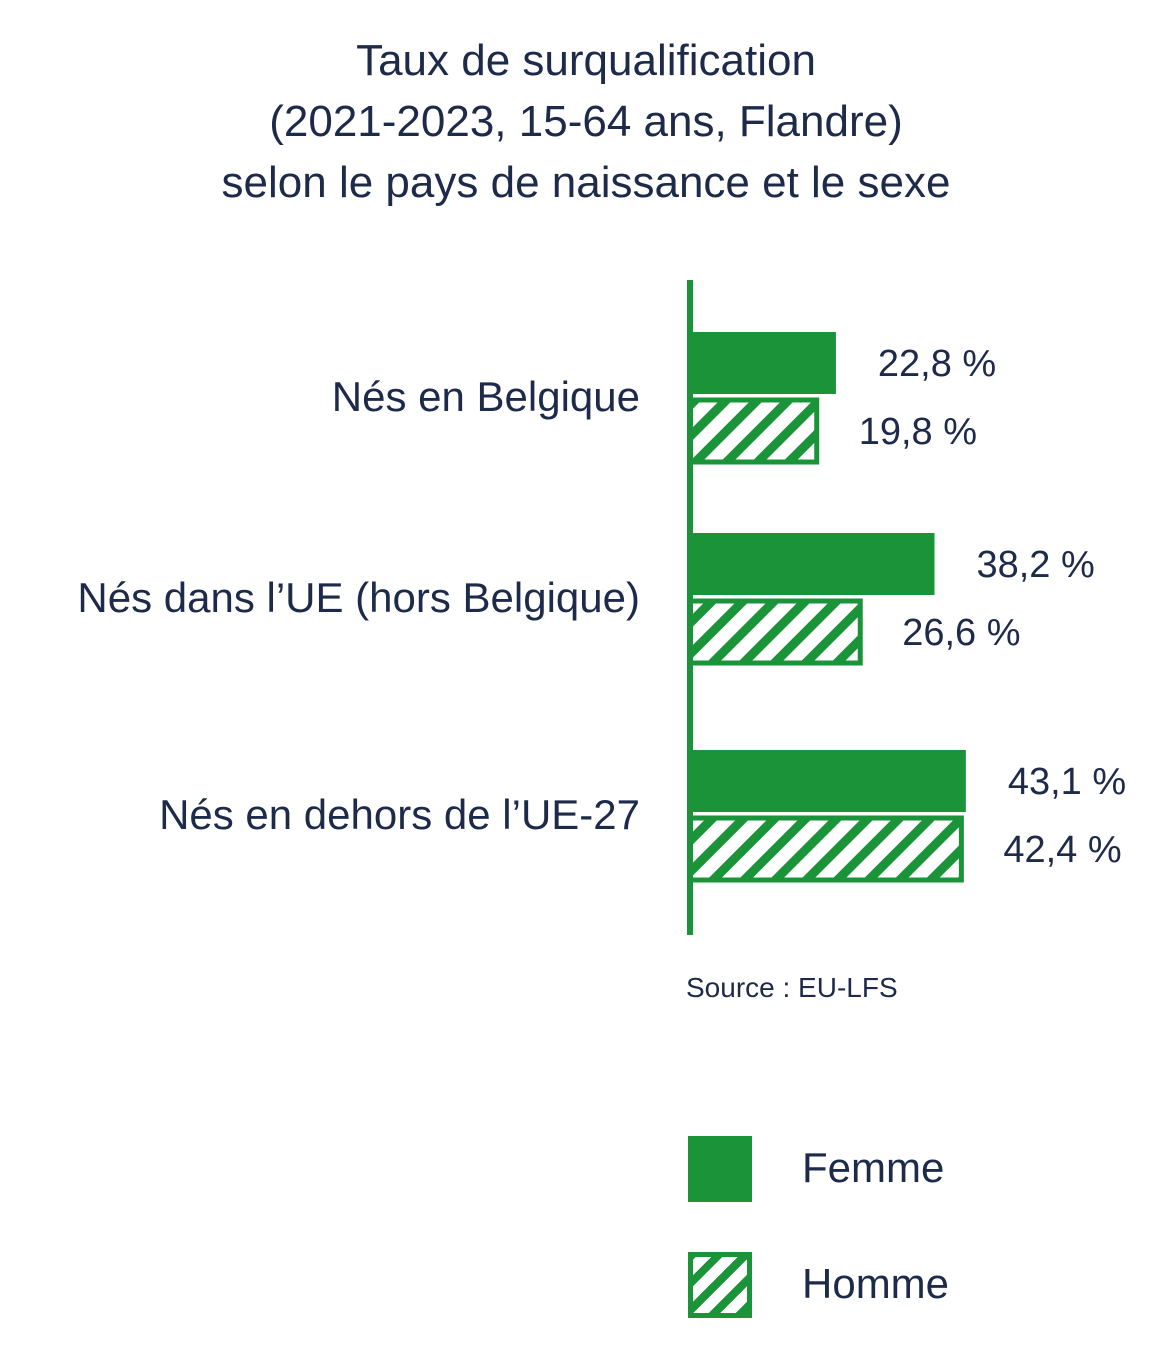 This screenshot has width=1149, height=1369. I want to click on legend-swatch-hatched, so click(720, 1285).